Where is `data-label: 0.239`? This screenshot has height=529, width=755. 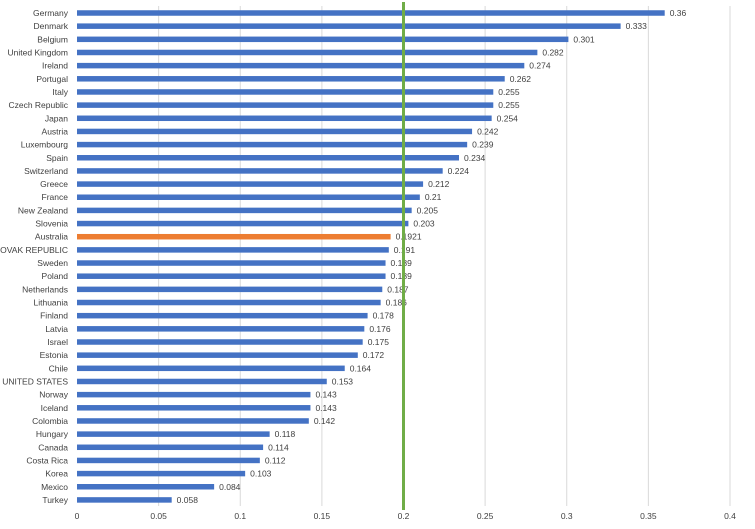
data-label: 0.239 is located at coordinates (483, 145).